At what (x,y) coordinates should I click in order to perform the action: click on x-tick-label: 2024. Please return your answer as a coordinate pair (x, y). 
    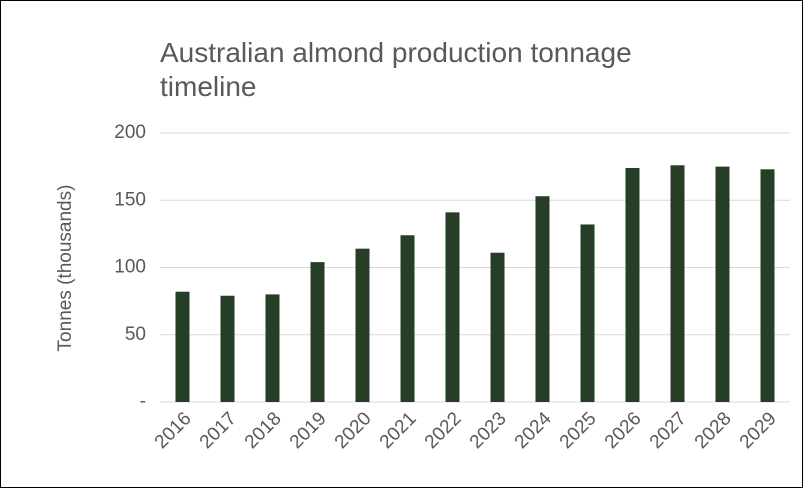
    Looking at the image, I should click on (533, 430).